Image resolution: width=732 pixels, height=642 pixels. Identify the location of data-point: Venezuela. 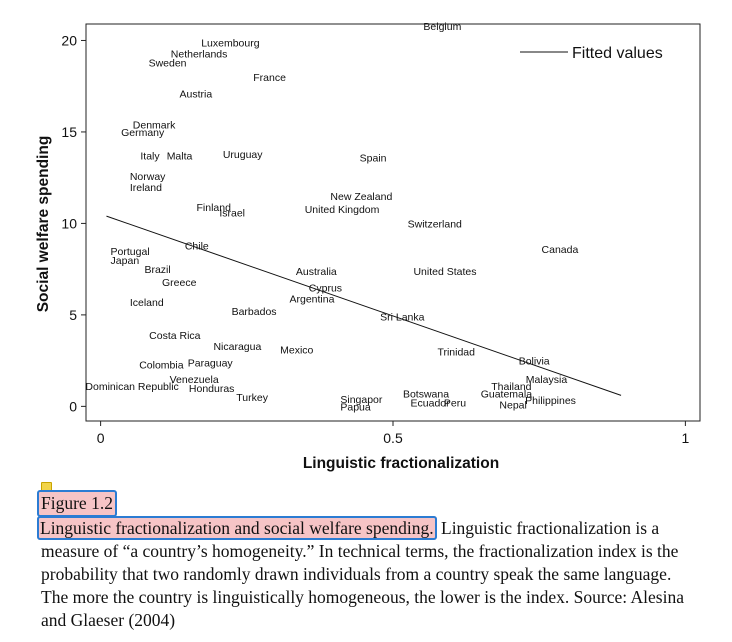
(194, 380).